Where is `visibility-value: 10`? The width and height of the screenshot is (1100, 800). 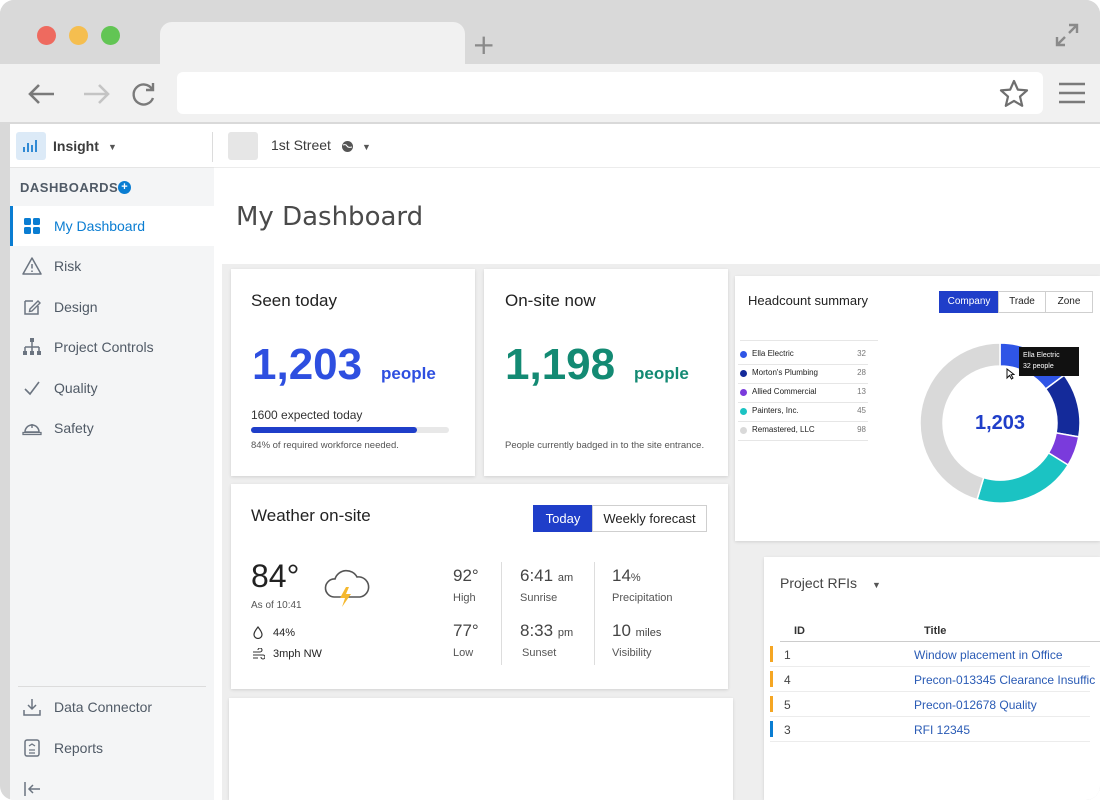 visibility-value: 10 is located at coordinates (621, 630).